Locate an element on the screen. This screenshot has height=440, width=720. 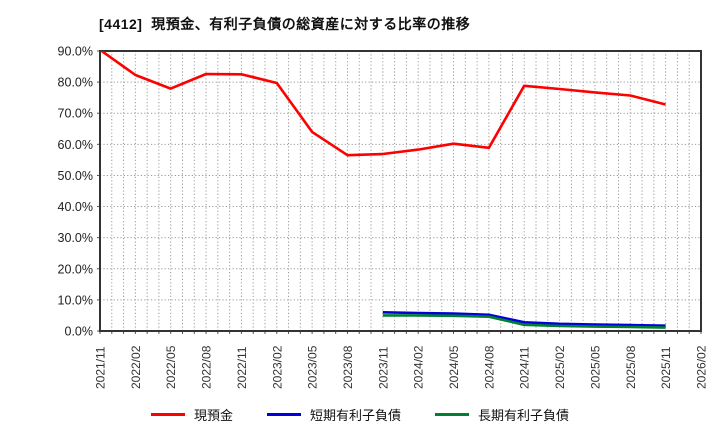
x-tick-label: 2026/02 is located at coordinates (702, 367).